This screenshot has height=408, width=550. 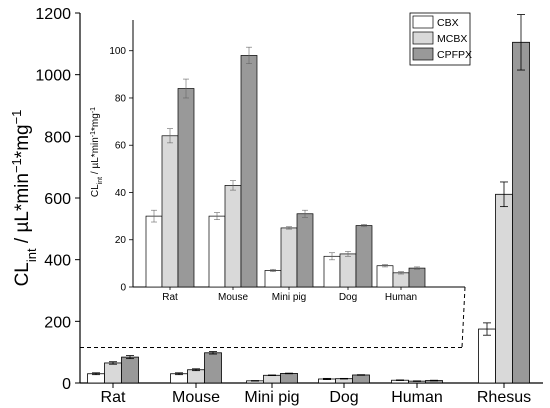 What do you see at coordinates (463, 317) in the screenshot?
I see `zoom-connector-line` at bounding box center [463, 317].